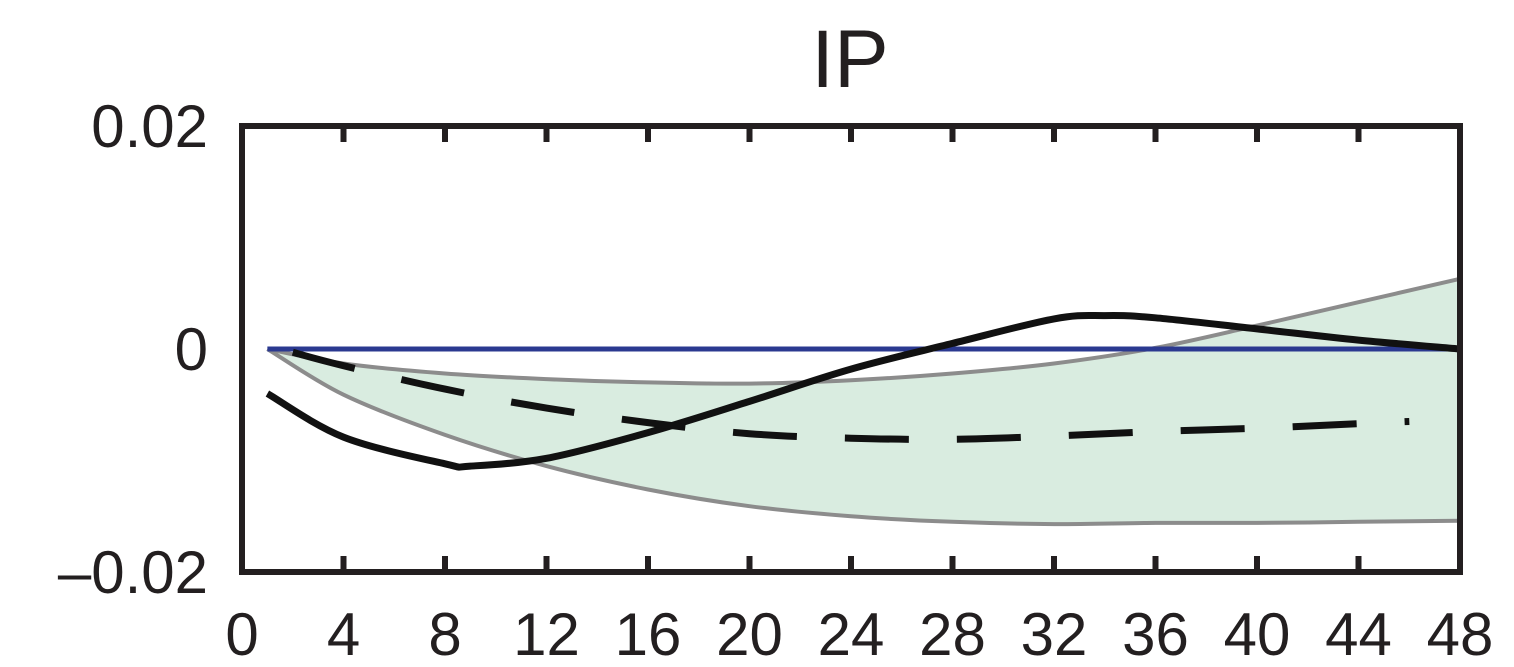  I want to click on x-tick-label: 8, so click(444, 634).